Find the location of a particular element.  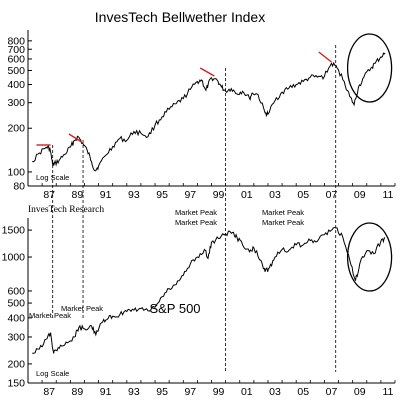

bellwether-y-tick-label: 400 is located at coordinates (16, 85).